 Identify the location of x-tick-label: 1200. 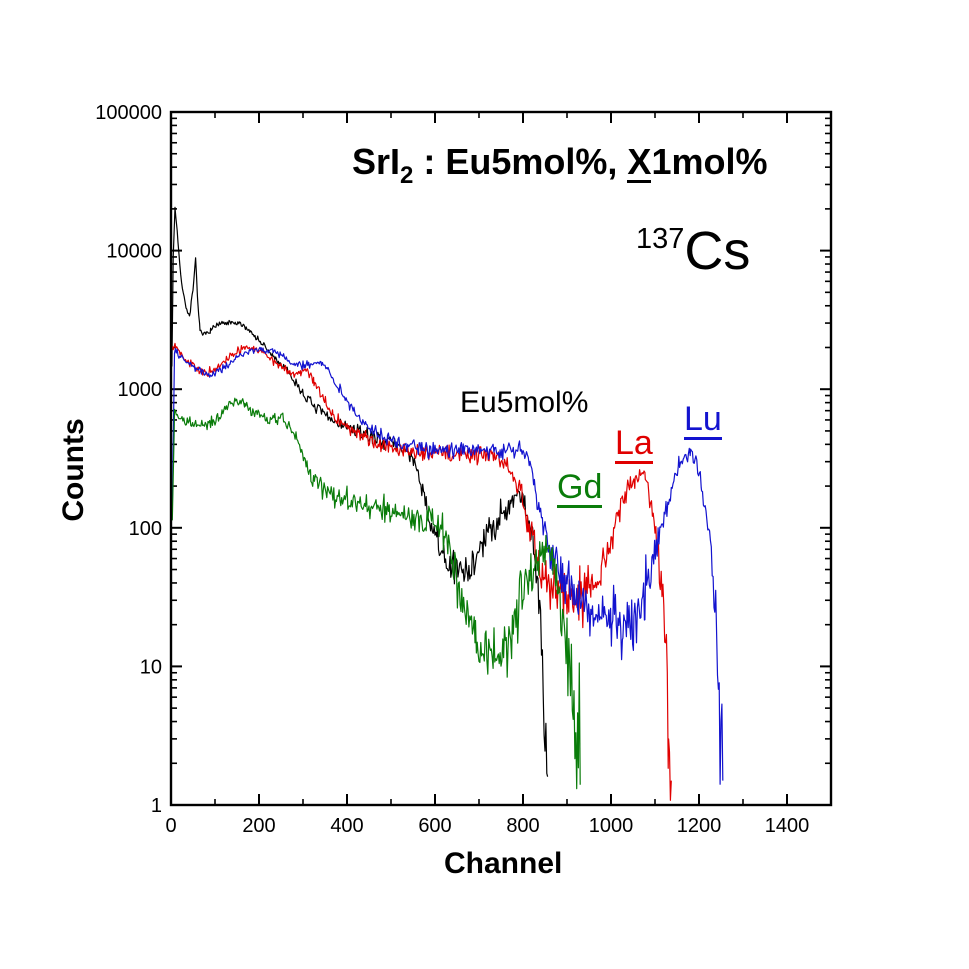
(699, 826).